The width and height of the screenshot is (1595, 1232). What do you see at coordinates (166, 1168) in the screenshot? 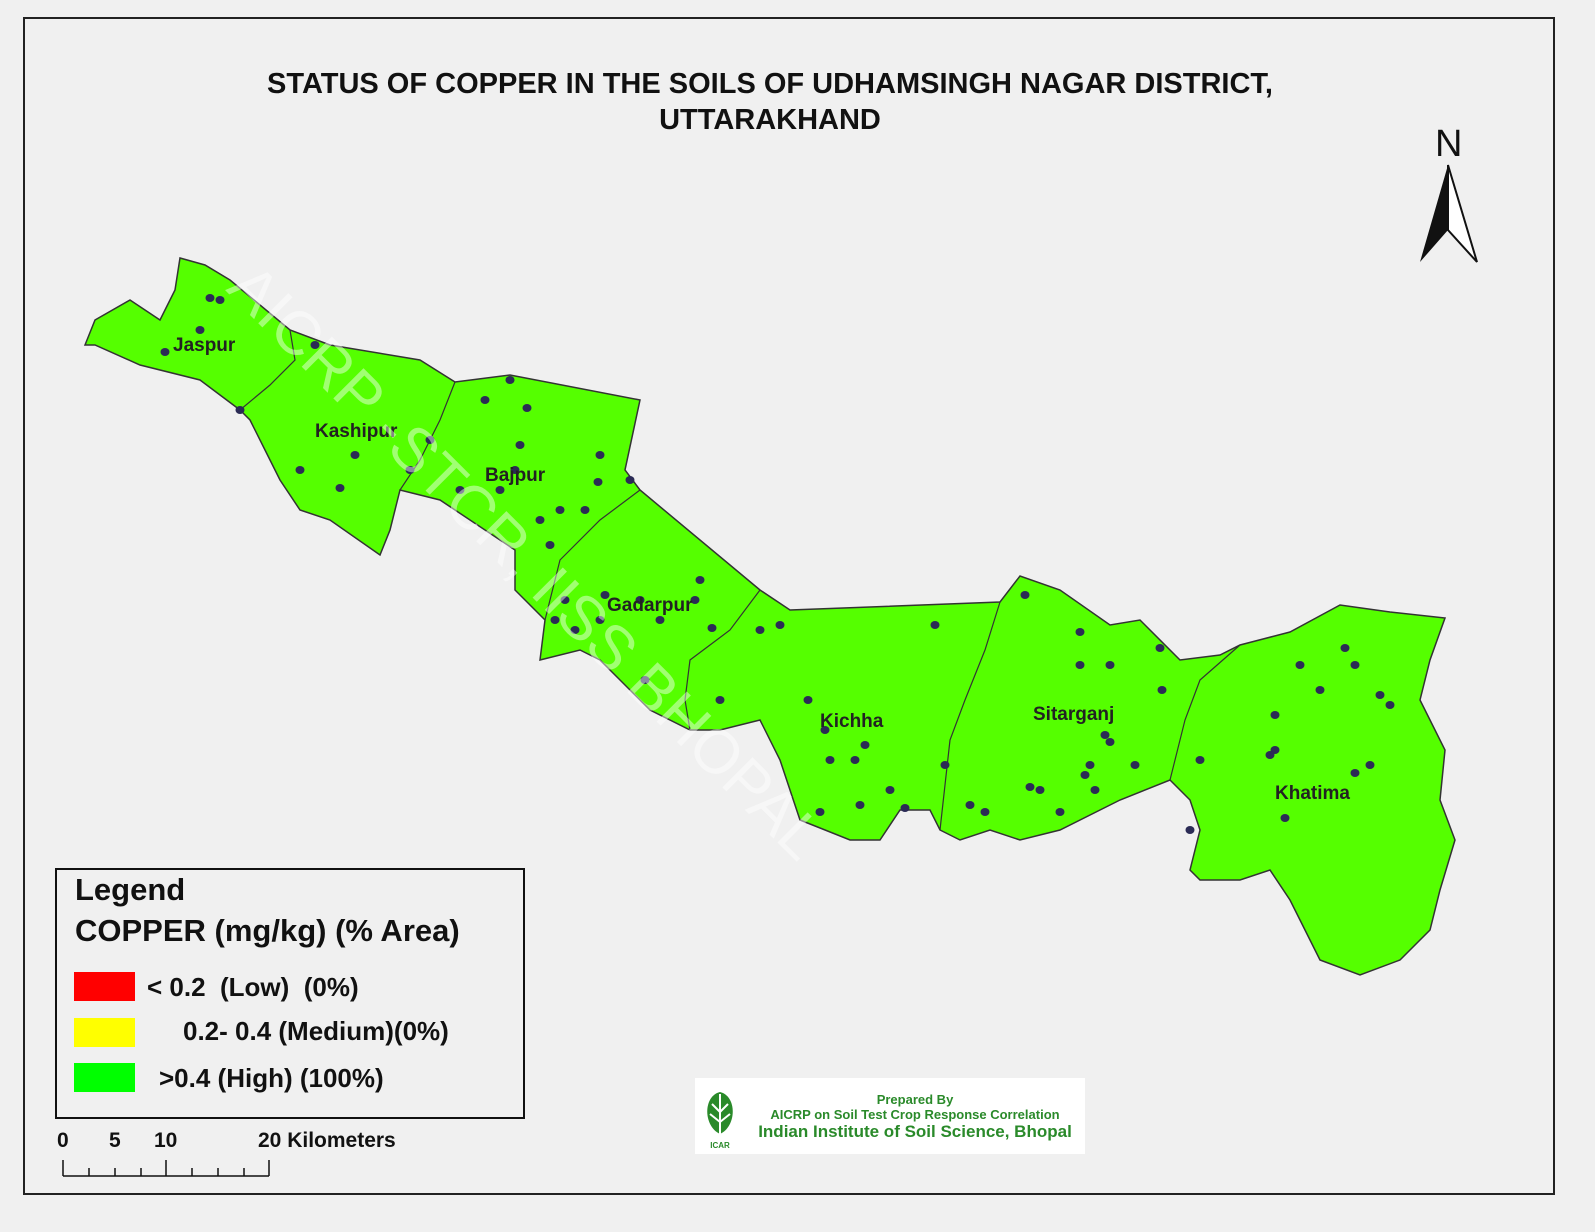
I see `scale-bar` at bounding box center [166, 1168].